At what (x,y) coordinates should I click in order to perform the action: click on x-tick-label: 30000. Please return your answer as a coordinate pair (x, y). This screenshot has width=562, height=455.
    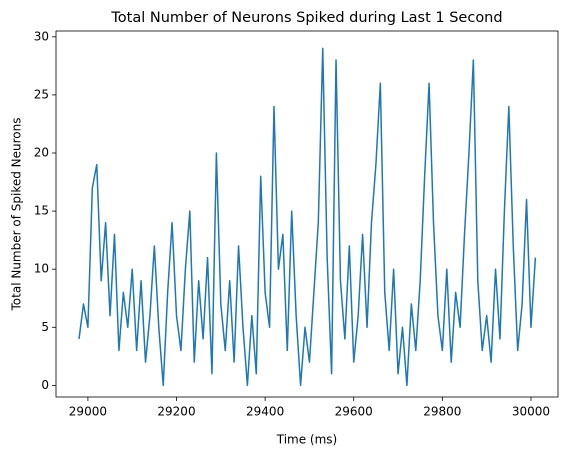
    Looking at the image, I should click on (531, 412).